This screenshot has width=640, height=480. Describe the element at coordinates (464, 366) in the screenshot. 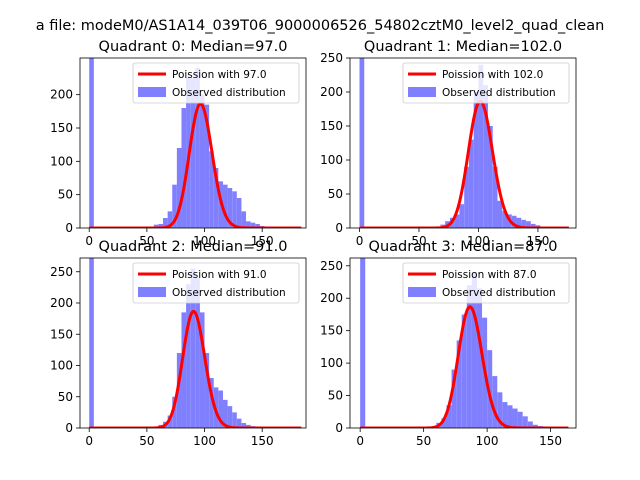

I see `poisson-curve` at that location.